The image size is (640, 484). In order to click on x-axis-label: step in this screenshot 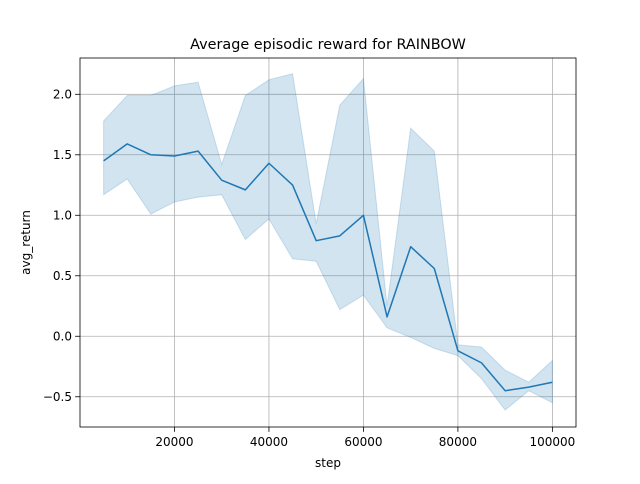, I will do `click(328, 463)`.